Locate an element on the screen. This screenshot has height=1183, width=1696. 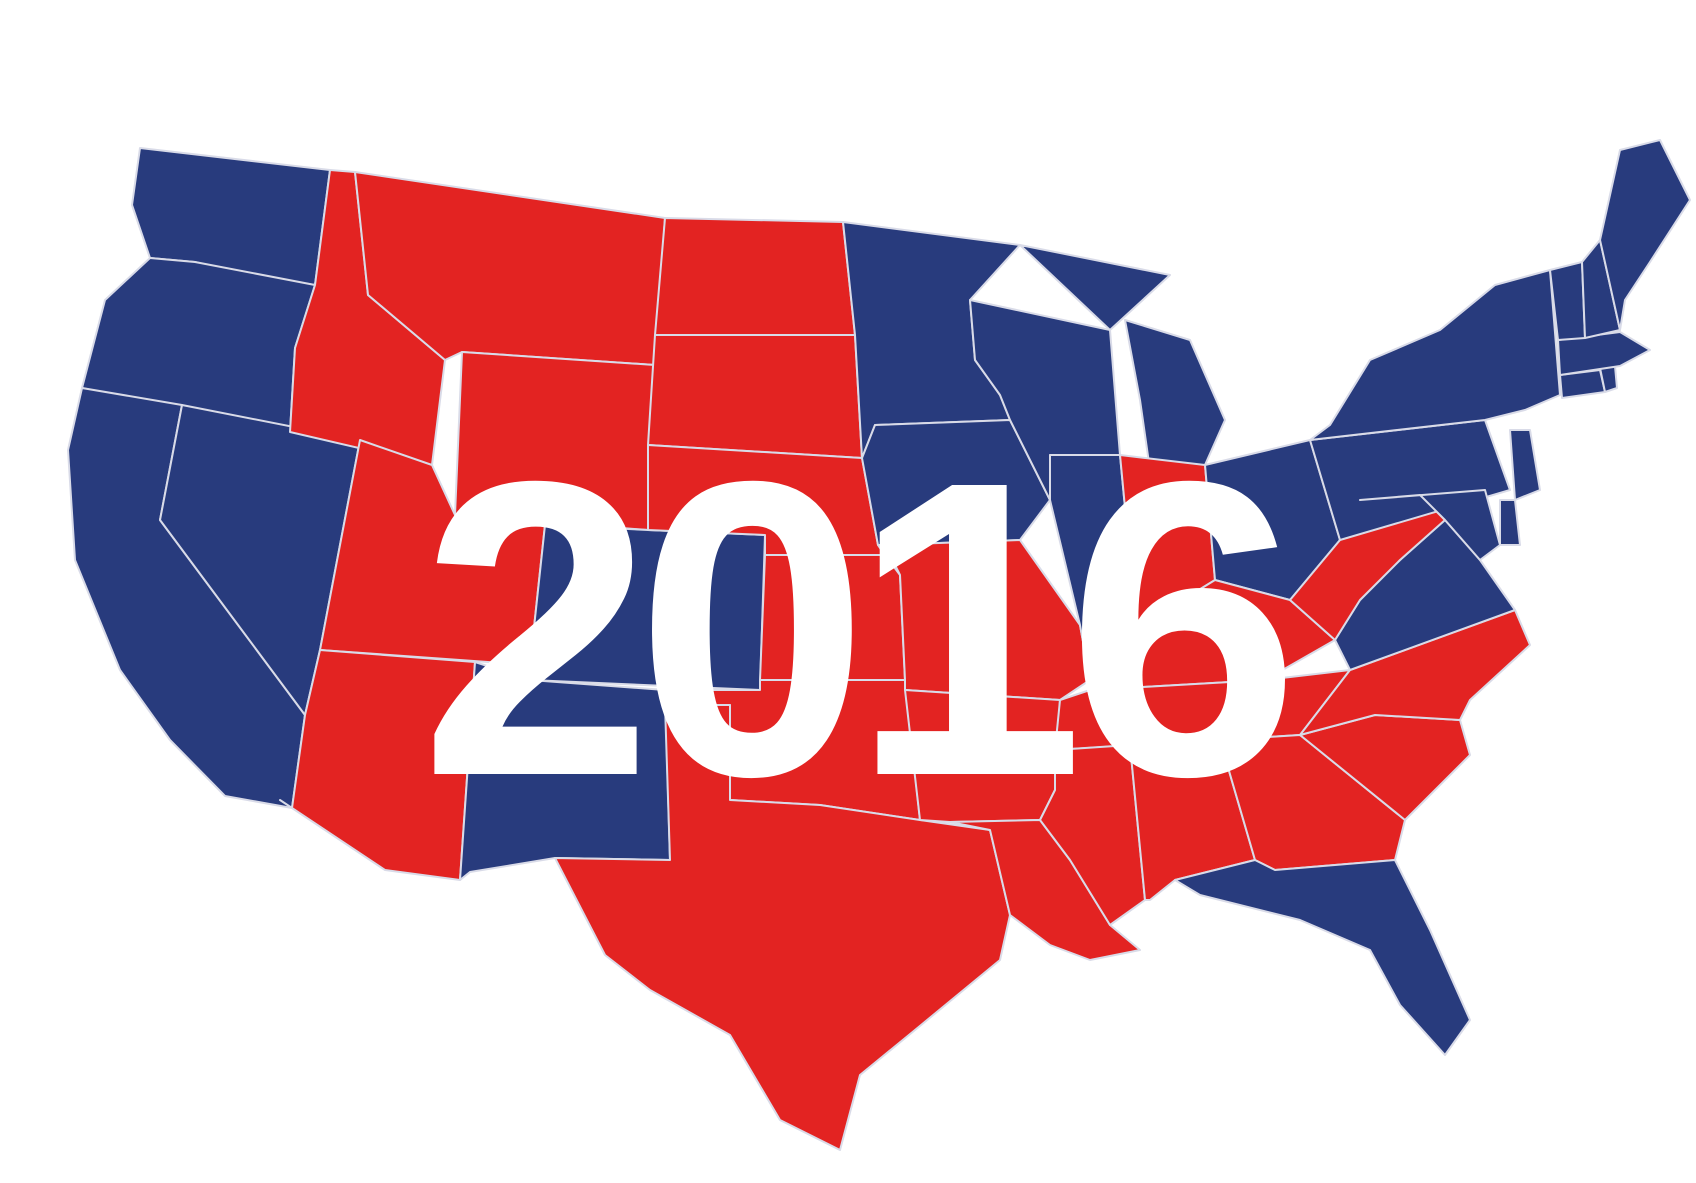
state-maryland is located at coordinates (1430, 525).